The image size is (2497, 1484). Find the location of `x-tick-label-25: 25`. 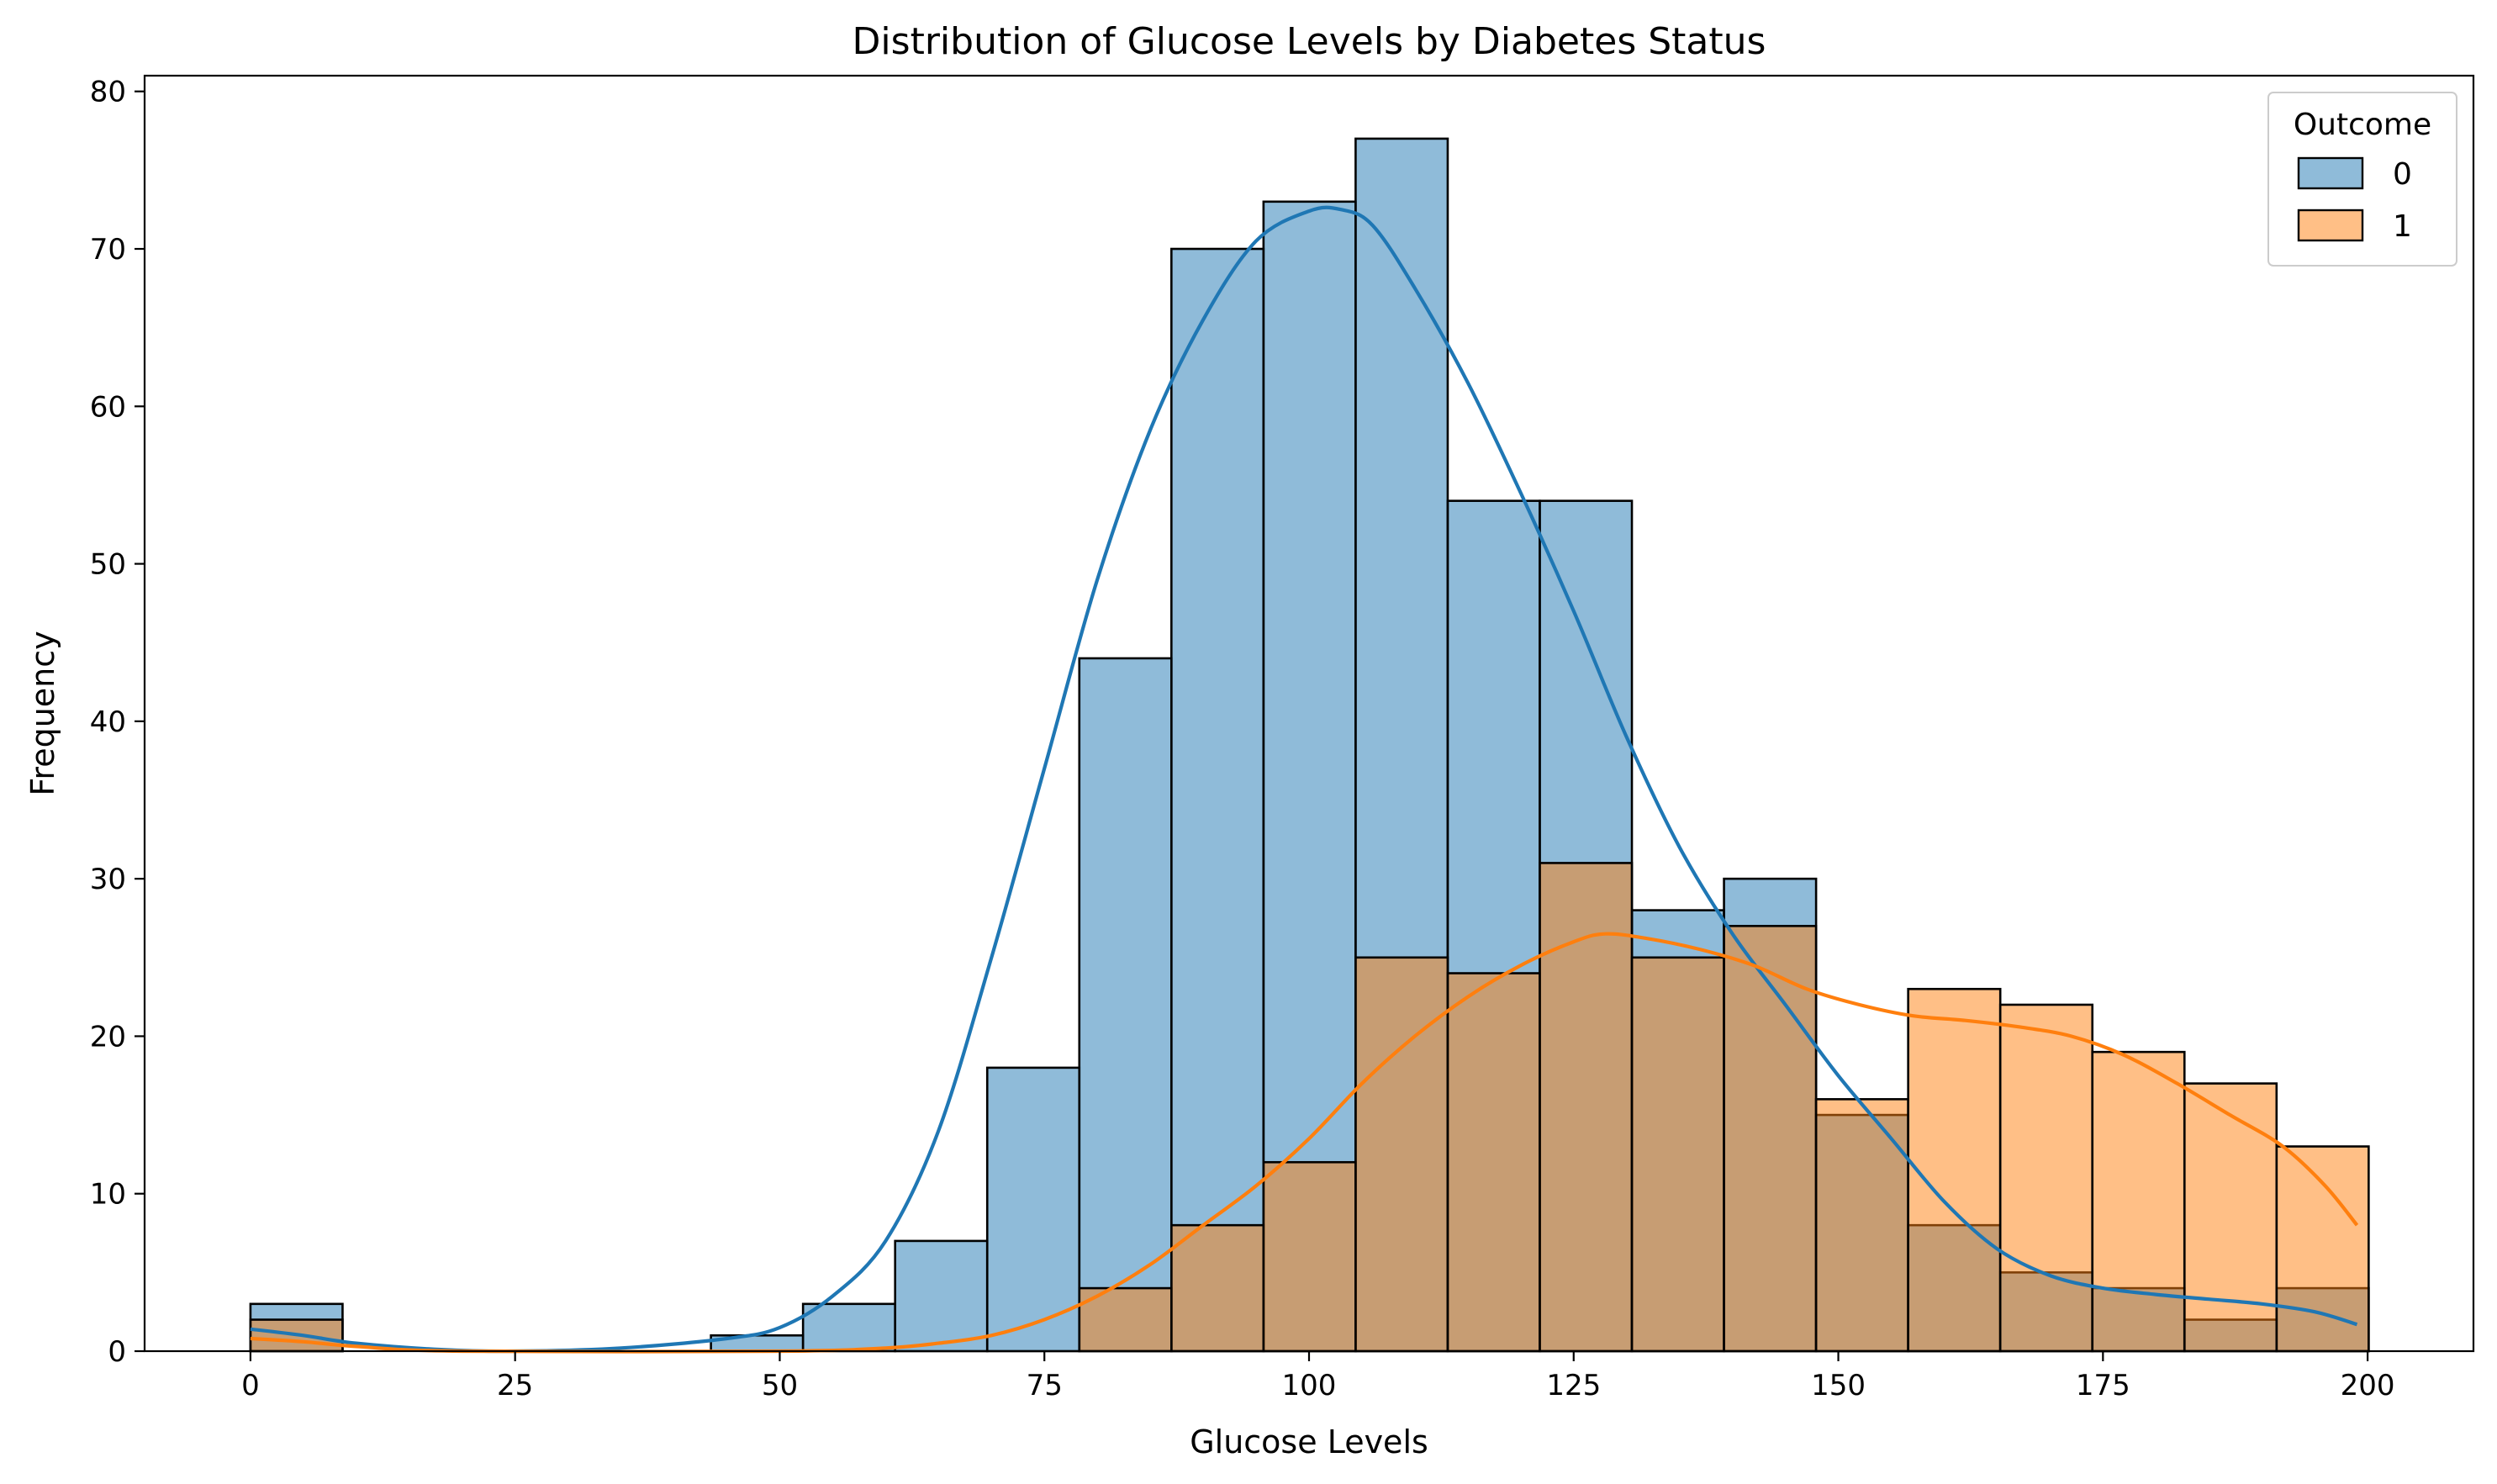

x-tick-label-25: 25 is located at coordinates (515, 1385).